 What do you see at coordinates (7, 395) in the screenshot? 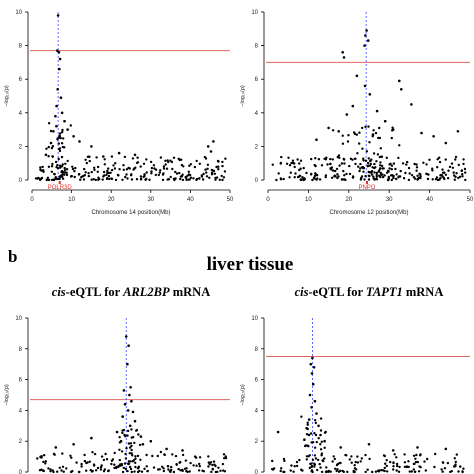
I see `y-axis-label: −log₁₀(p)` at bounding box center [7, 395].